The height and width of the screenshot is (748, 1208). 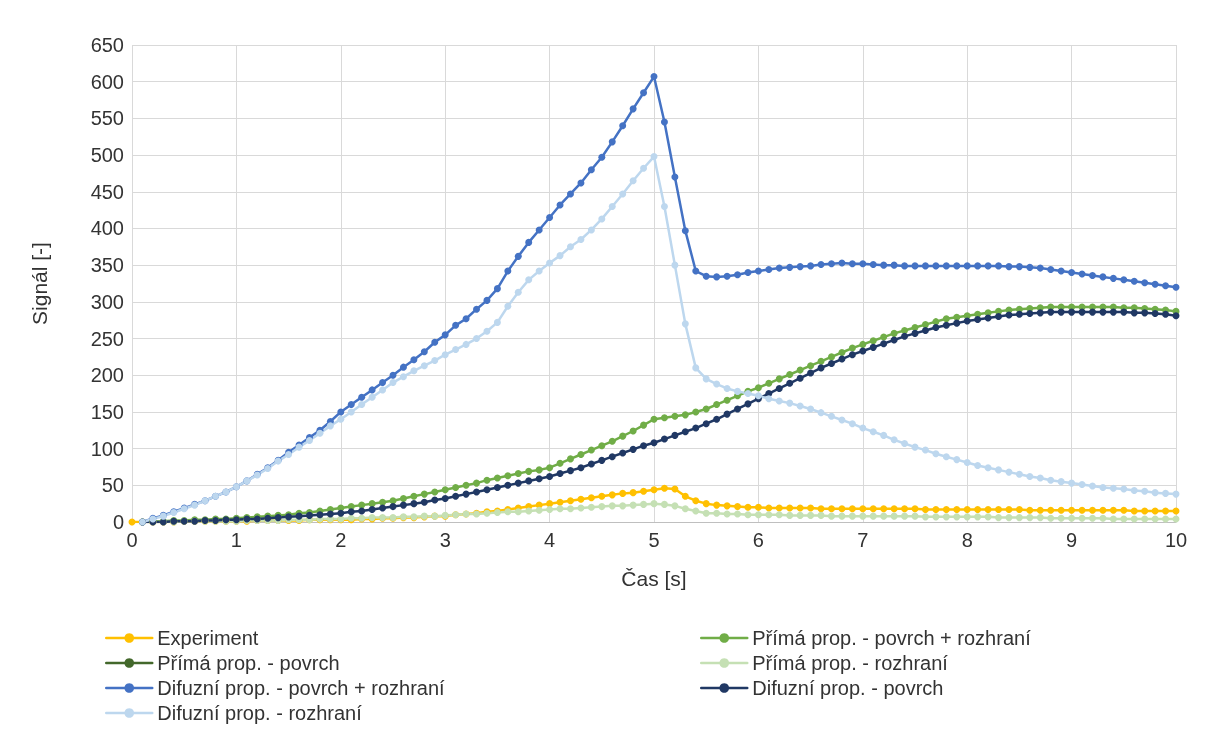 What do you see at coordinates (848, 688) in the screenshot?
I see `legend-label: Difuzní prop. - povrch` at bounding box center [848, 688].